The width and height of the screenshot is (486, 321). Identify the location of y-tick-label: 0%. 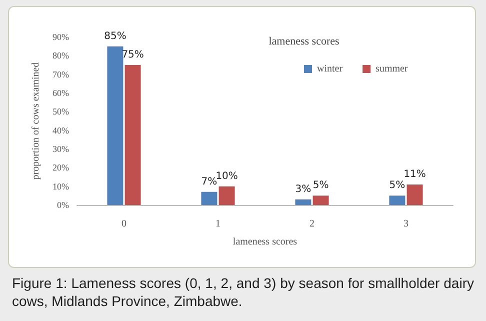
(63, 205).